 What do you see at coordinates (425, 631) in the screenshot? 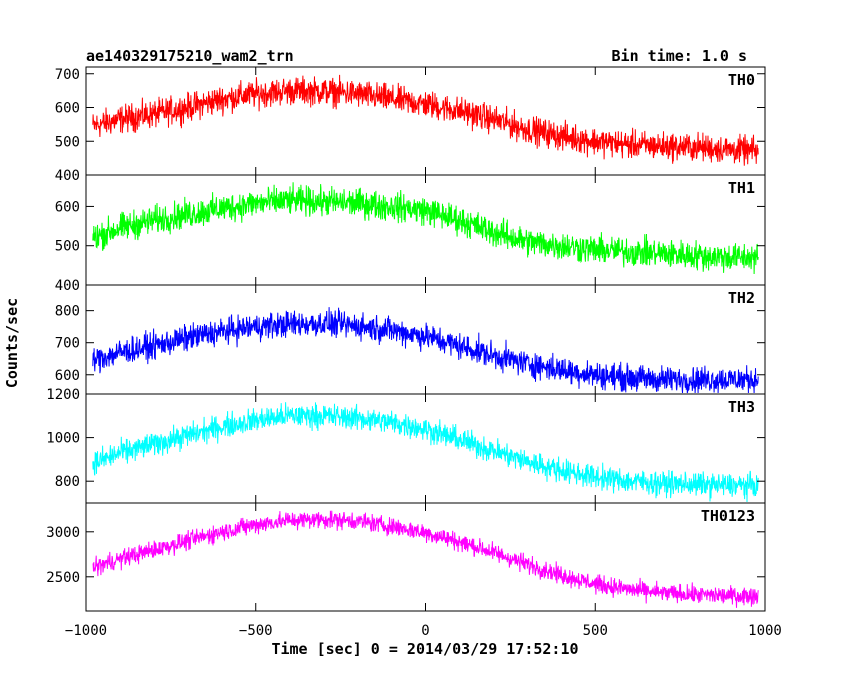
I see `x-tick-label: 0` at bounding box center [425, 631].